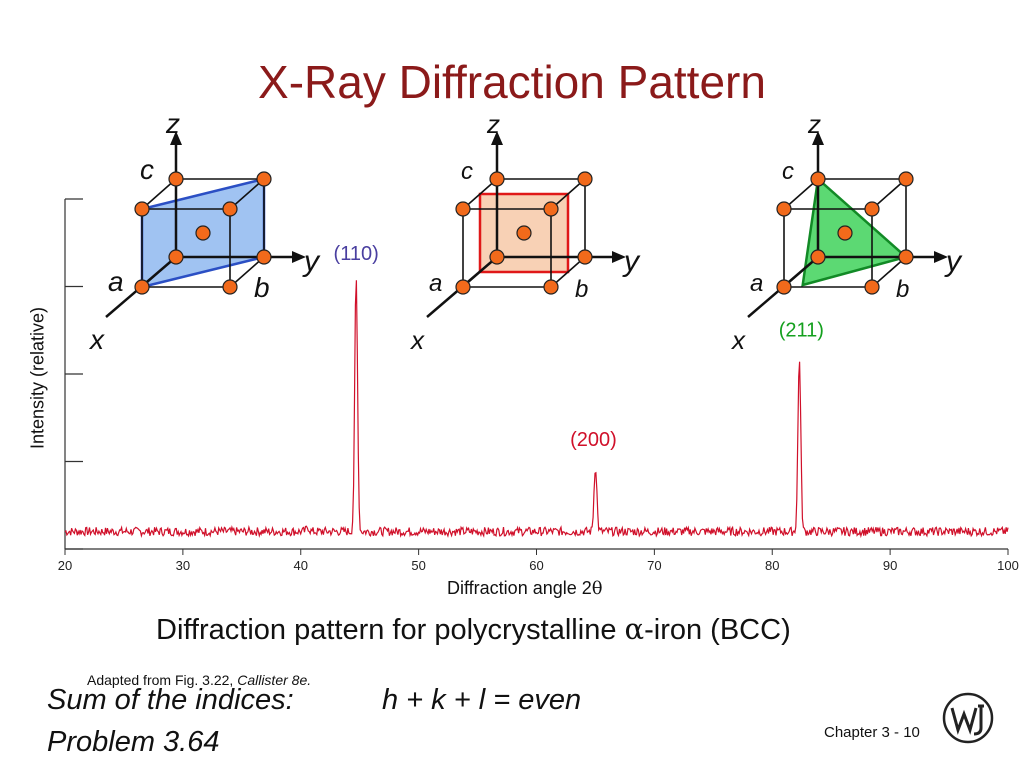 This screenshot has width=1024, height=768. I want to click on peak-labels: (110) (200) (211), so click(579, 347).